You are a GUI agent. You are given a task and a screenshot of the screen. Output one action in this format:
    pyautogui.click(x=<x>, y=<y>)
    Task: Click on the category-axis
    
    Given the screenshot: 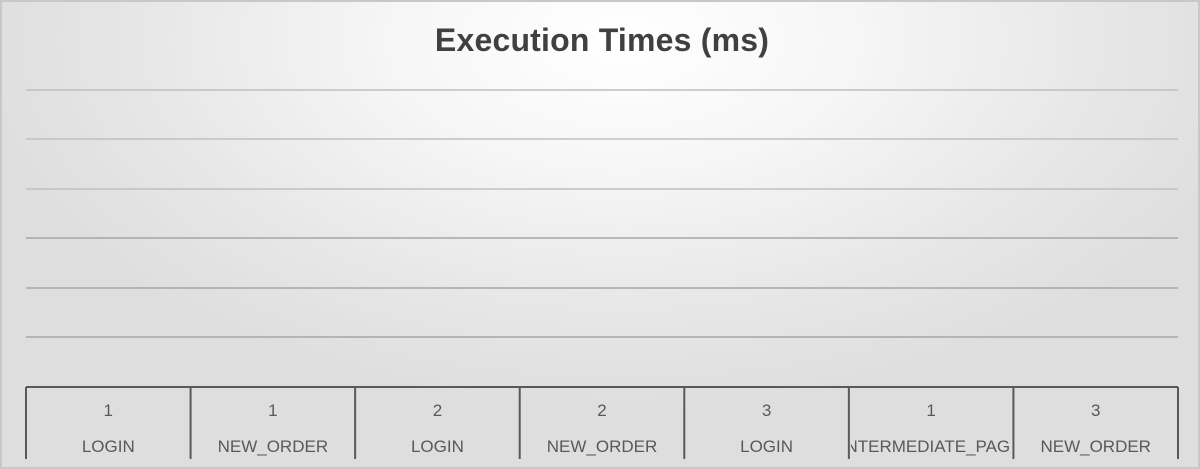 What is the action you would take?
    pyautogui.click(x=602, y=422)
    